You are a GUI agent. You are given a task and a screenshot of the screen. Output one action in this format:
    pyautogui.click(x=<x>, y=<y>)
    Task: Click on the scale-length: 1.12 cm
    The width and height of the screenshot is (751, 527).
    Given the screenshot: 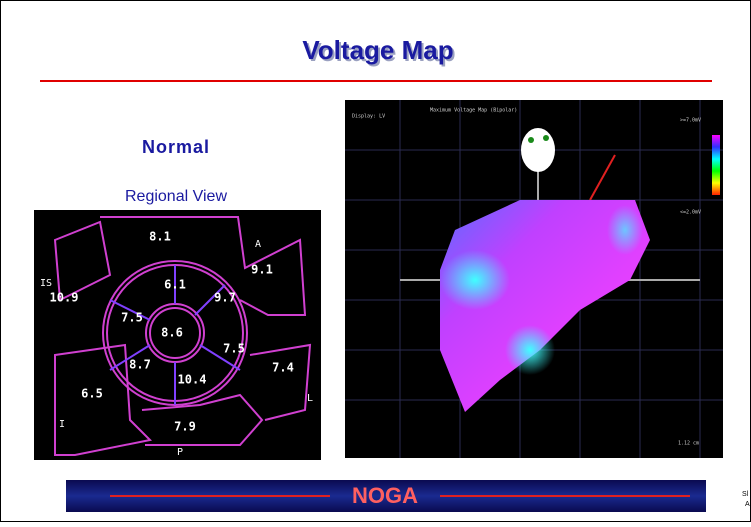 What is the action you would take?
    pyautogui.click(x=688, y=444)
    